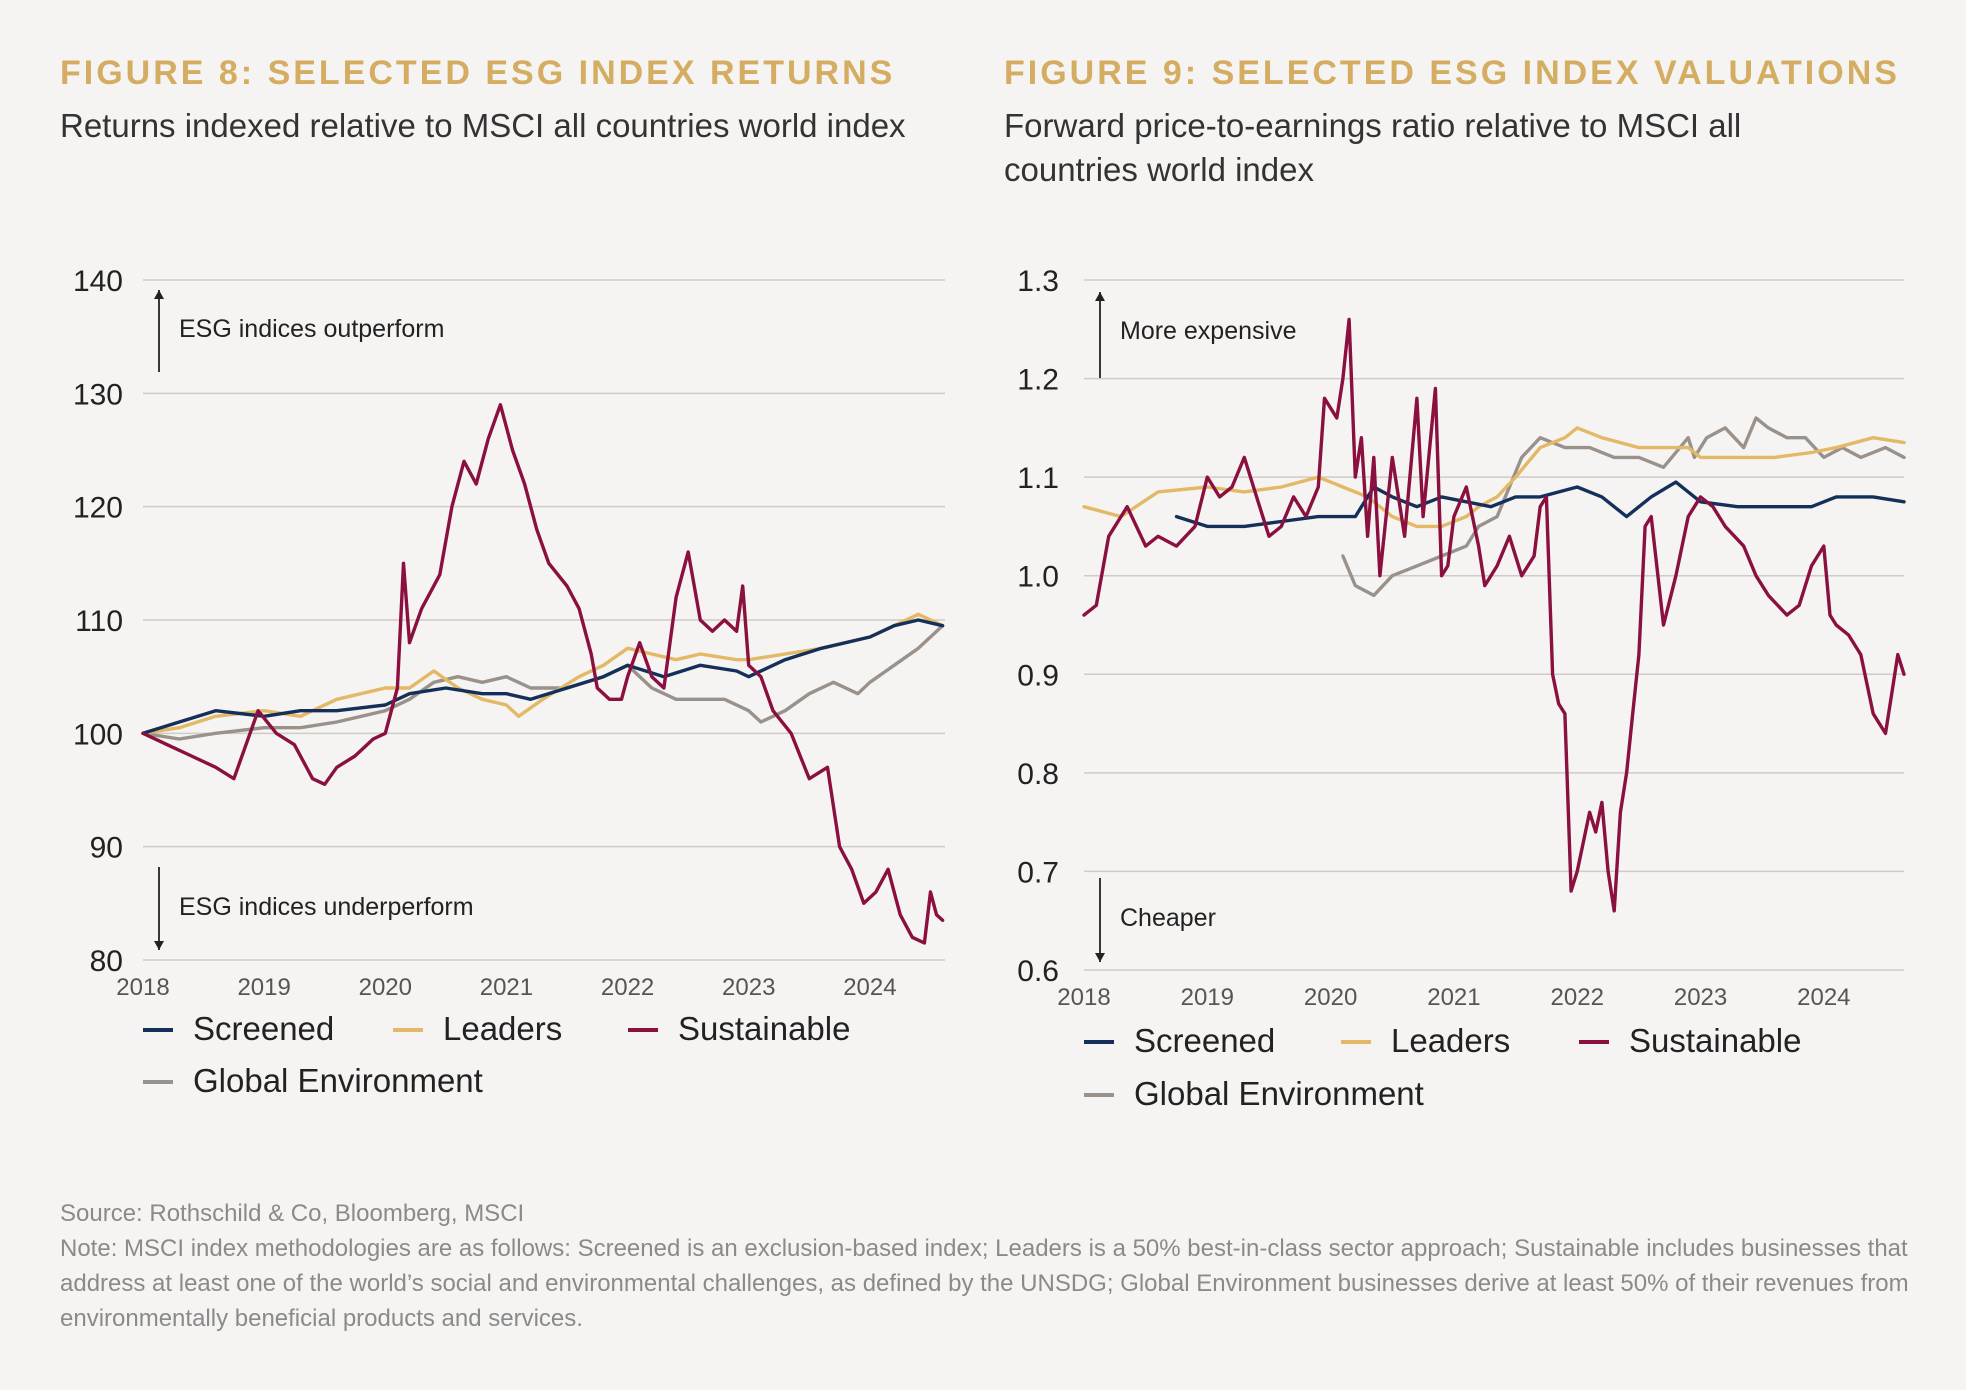  Describe the element at coordinates (311, 329) in the screenshot. I see `annotation-up-label: ESG indices outperform` at that location.